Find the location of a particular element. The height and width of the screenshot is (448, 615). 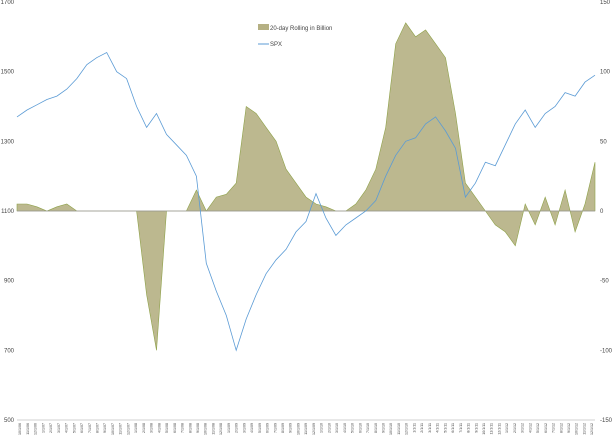

left-axis: 500 700 900 1100 1300 1500 1700 is located at coordinates (8, 212).